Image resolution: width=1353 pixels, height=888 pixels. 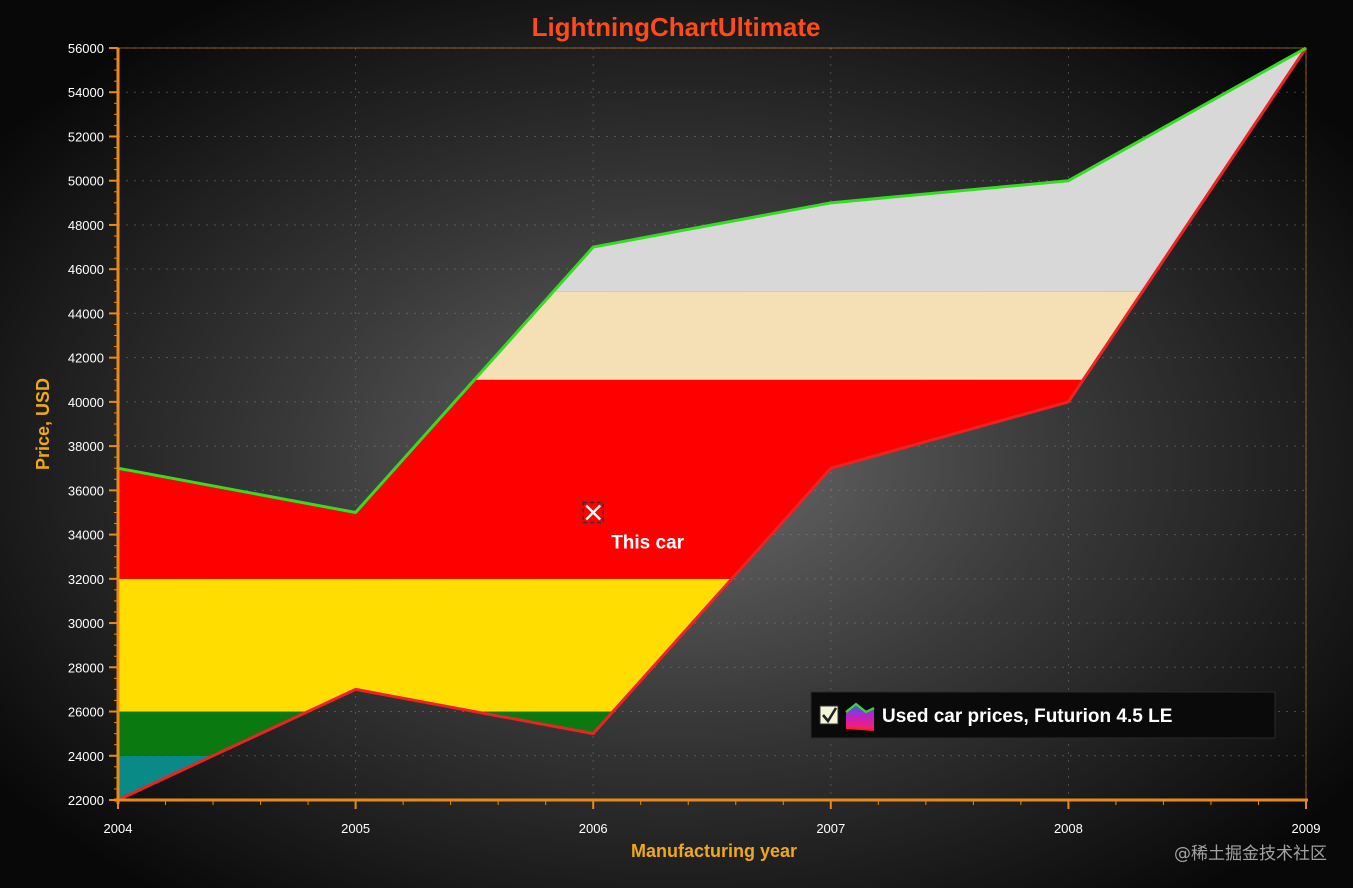 What do you see at coordinates (86, 579) in the screenshot?
I see `y-tick-label: 32000` at bounding box center [86, 579].